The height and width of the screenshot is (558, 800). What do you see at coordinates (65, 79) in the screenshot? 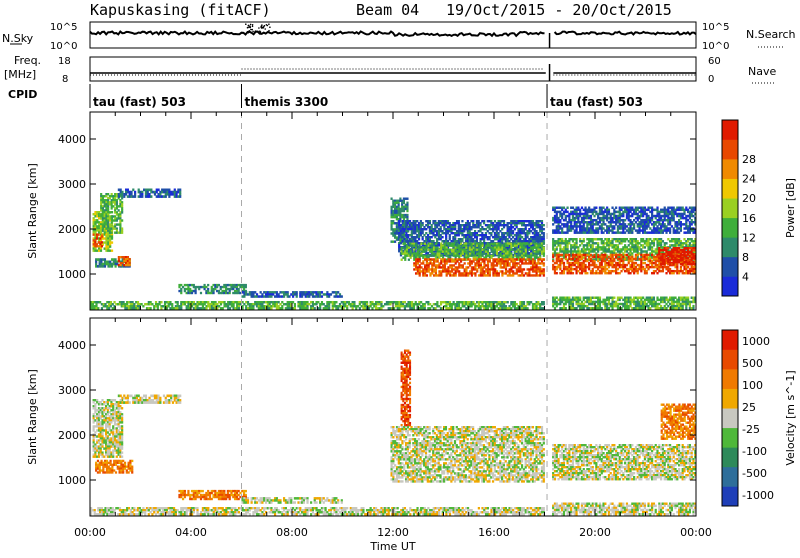
I see `freq-tick-lo: 8` at bounding box center [65, 79].